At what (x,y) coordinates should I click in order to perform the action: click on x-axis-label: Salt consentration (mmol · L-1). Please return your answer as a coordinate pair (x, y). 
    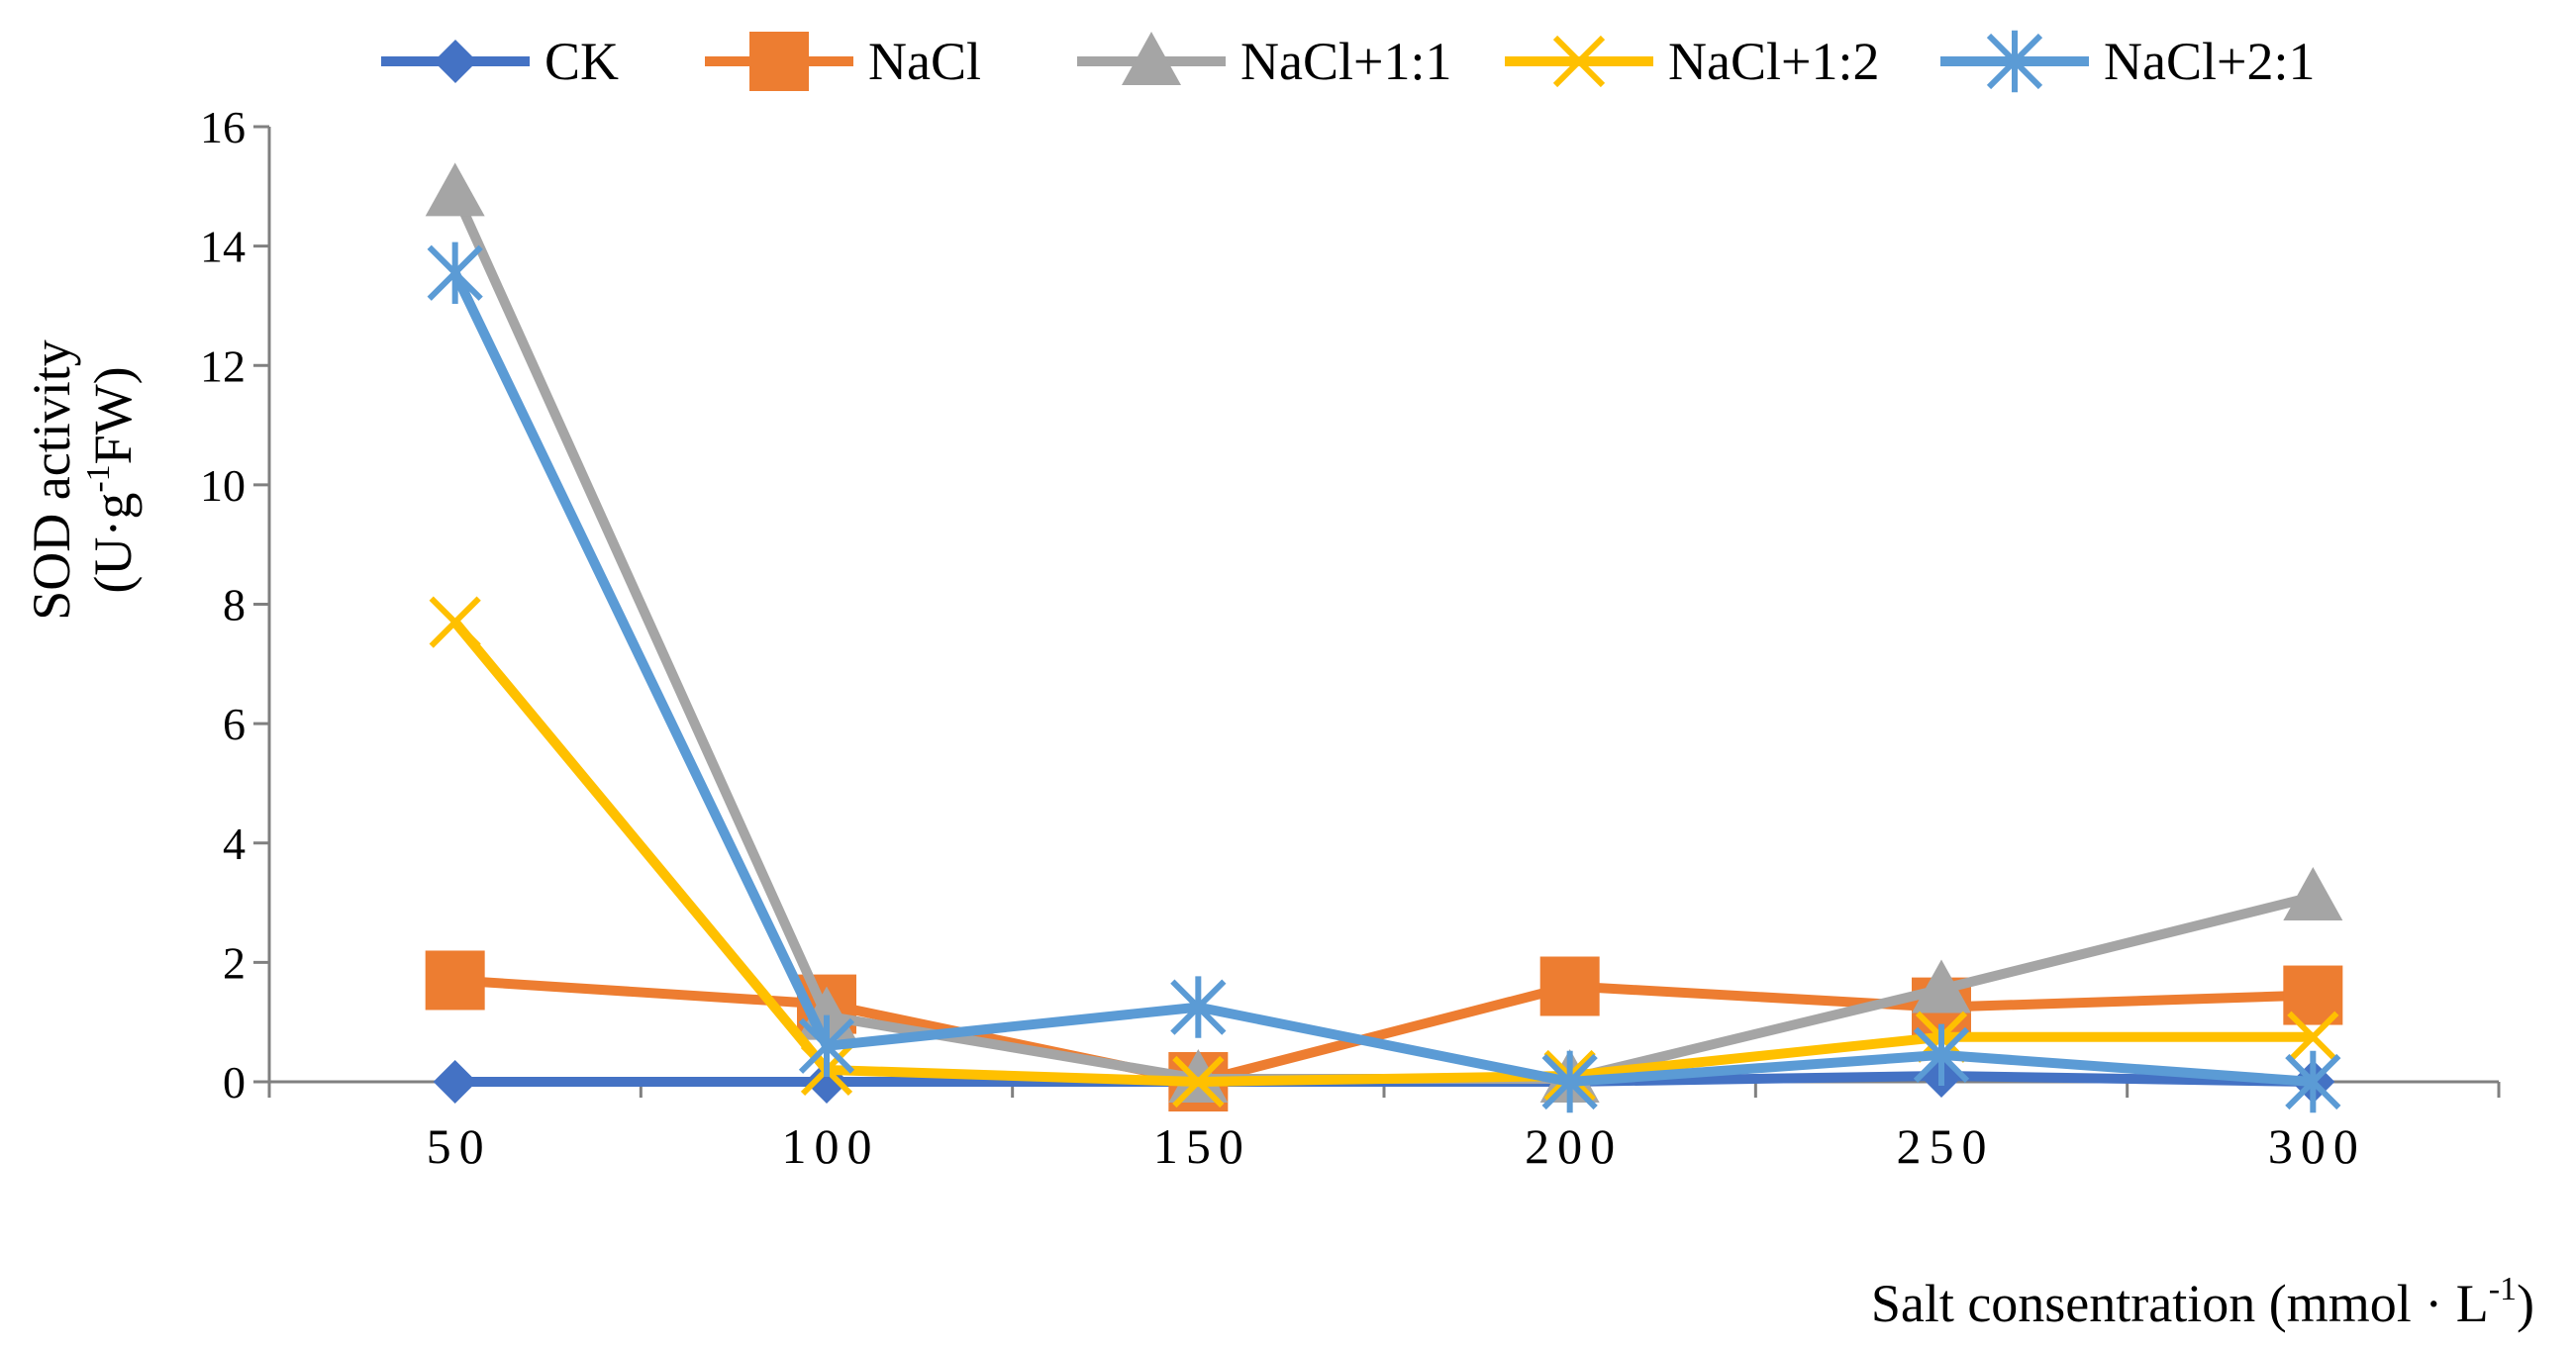
    Looking at the image, I should click on (2202, 1302).